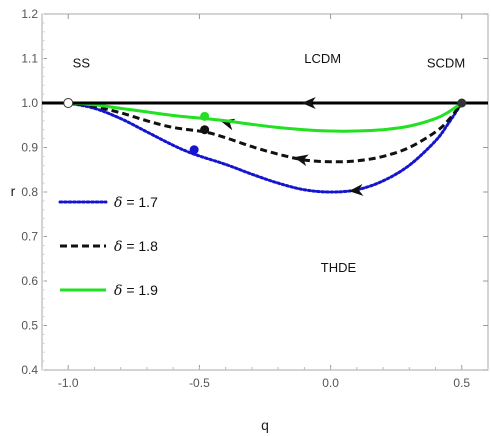 Image resolution: width=491 pixels, height=436 pixels. Describe the element at coordinates (199, 383) in the screenshot. I see `x-tick-label: -0.5` at that location.